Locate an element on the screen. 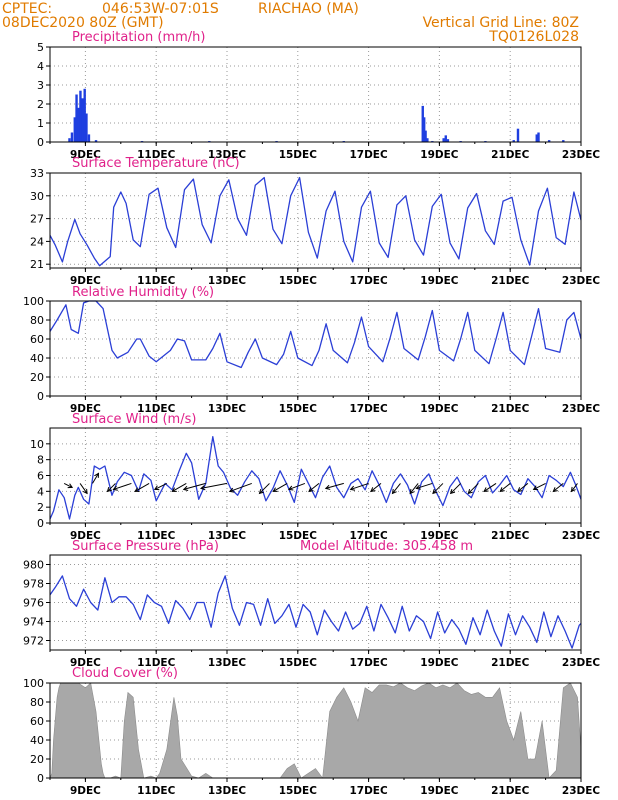 The image size is (618, 800). header-source: CPTEC: is located at coordinates (27, 9).